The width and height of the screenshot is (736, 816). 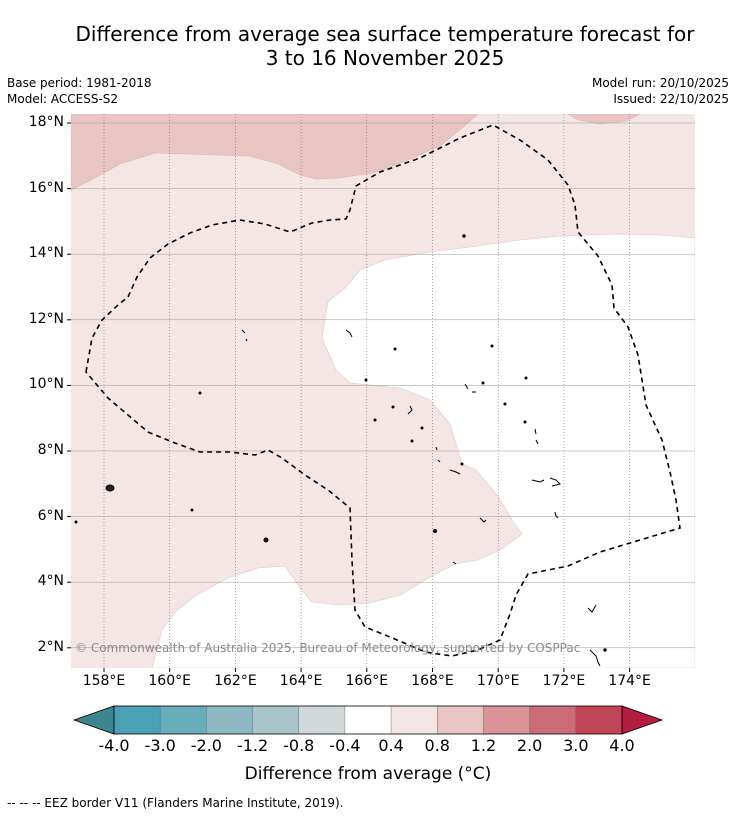 What do you see at coordinates (529, 745) in the screenshot?
I see `colorbar-tick-label: 2.0` at bounding box center [529, 745].